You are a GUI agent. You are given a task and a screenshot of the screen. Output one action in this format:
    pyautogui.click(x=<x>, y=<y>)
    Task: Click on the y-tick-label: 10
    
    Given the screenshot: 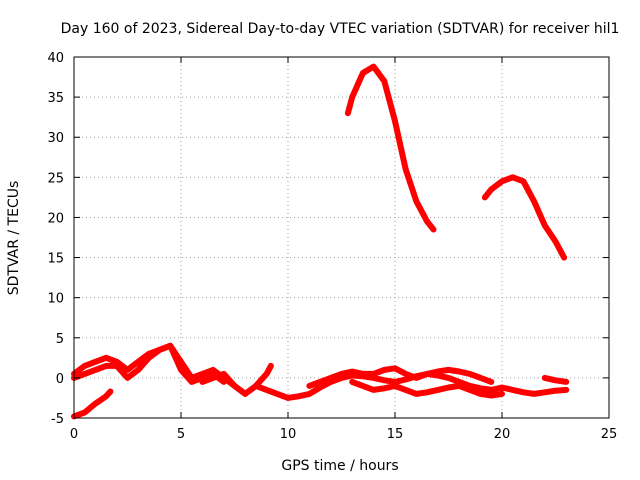 What is the action you would take?
    pyautogui.click(x=55, y=299)
    